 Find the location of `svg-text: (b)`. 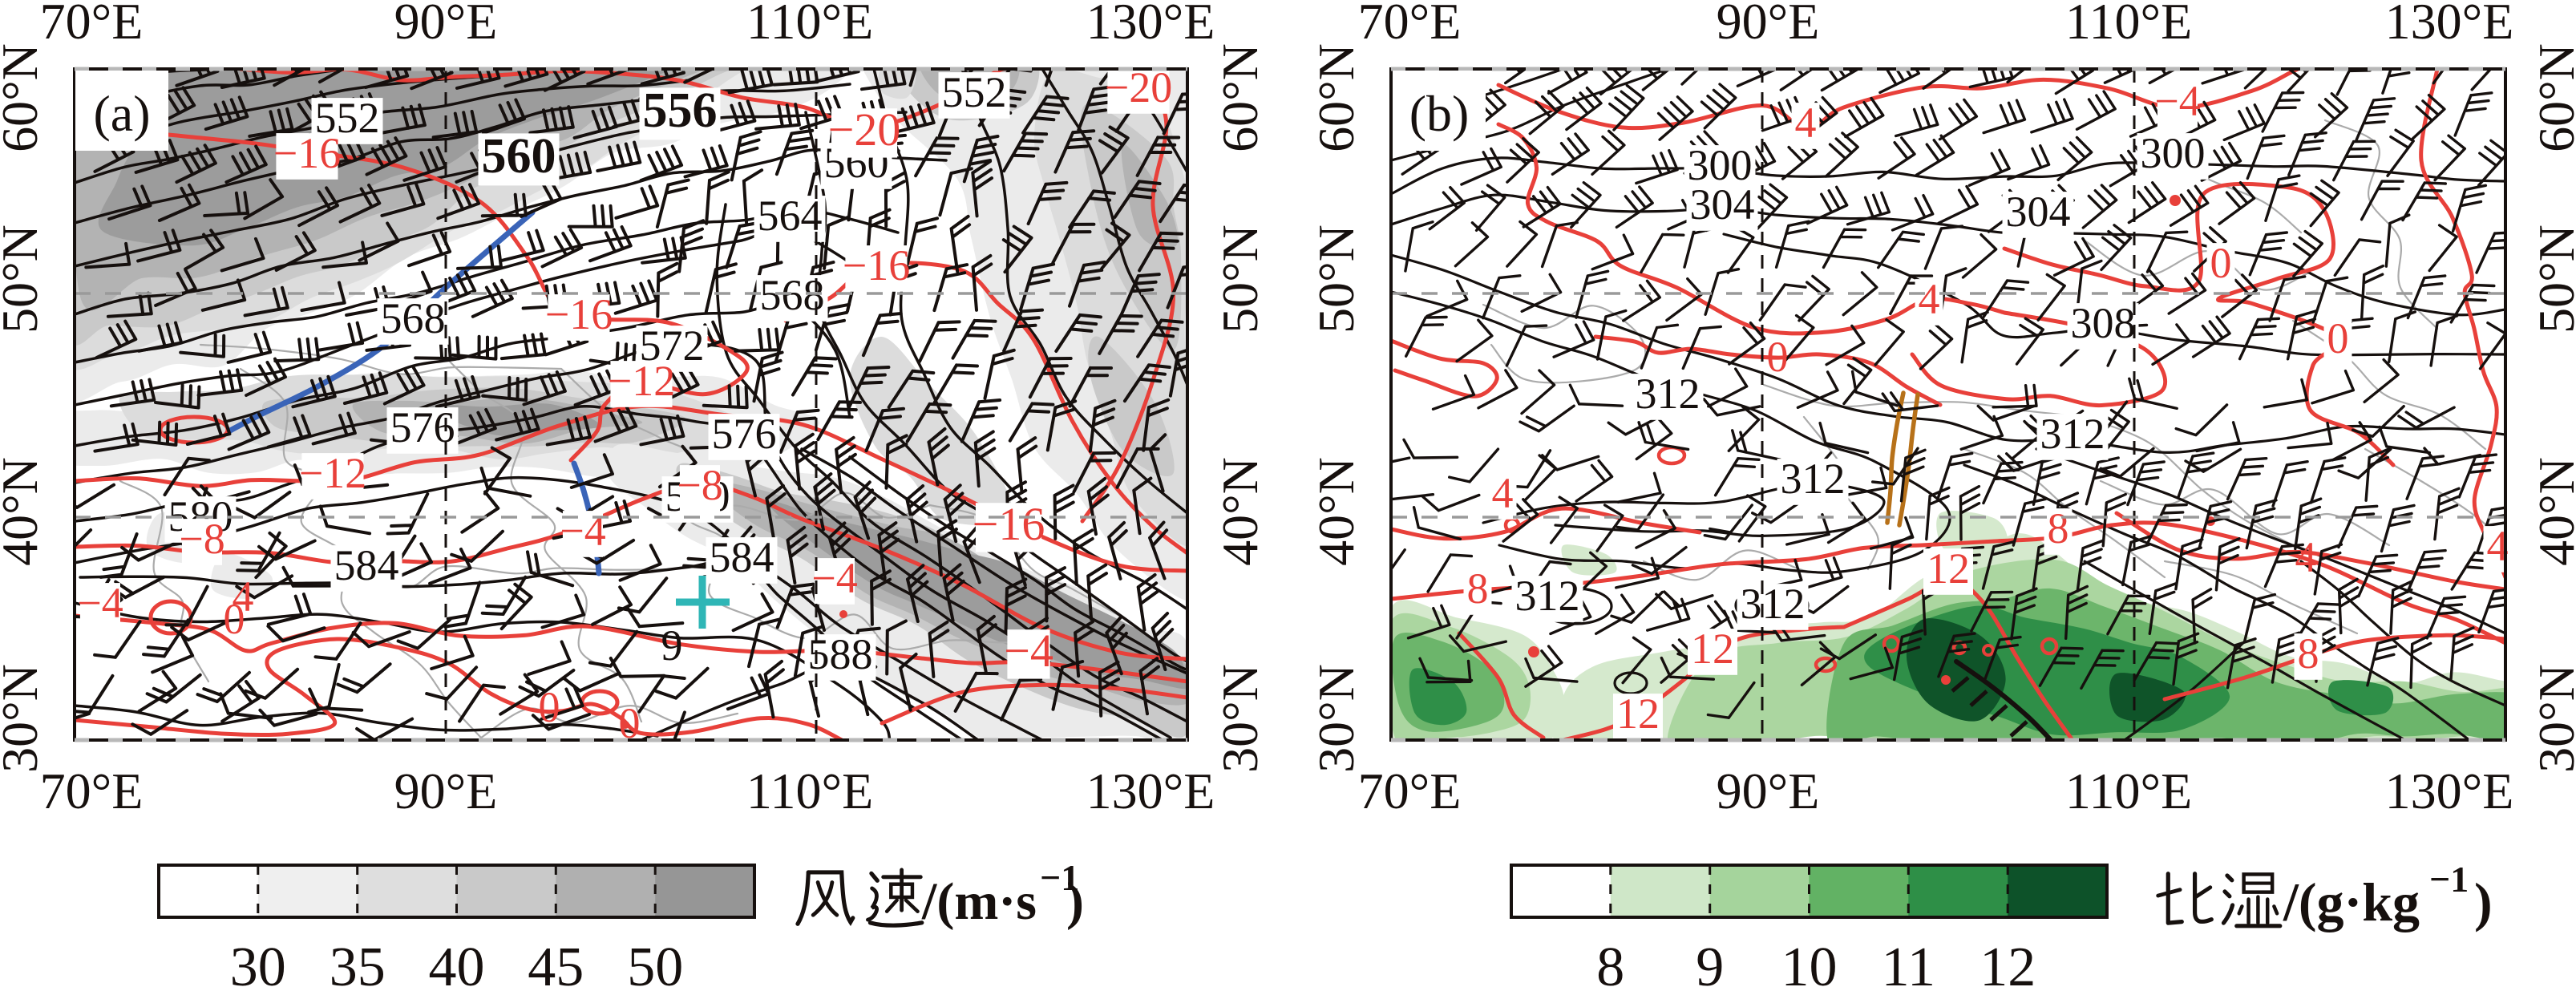

svg-text: (b) is located at coordinates (1439, 113).